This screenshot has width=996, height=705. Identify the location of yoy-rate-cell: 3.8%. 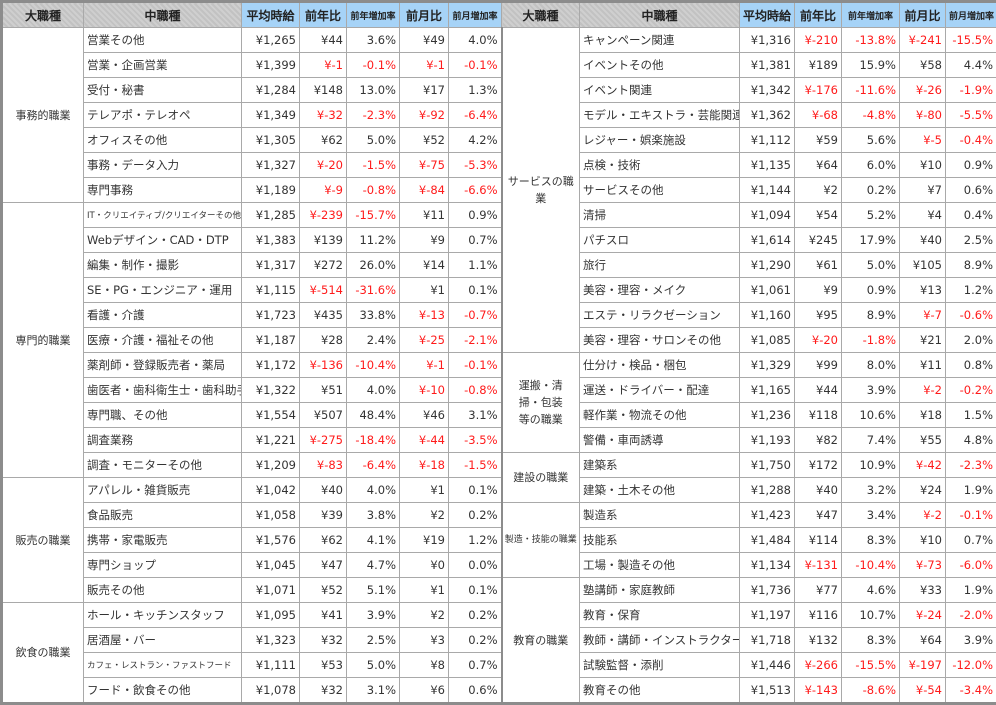
(373, 515).